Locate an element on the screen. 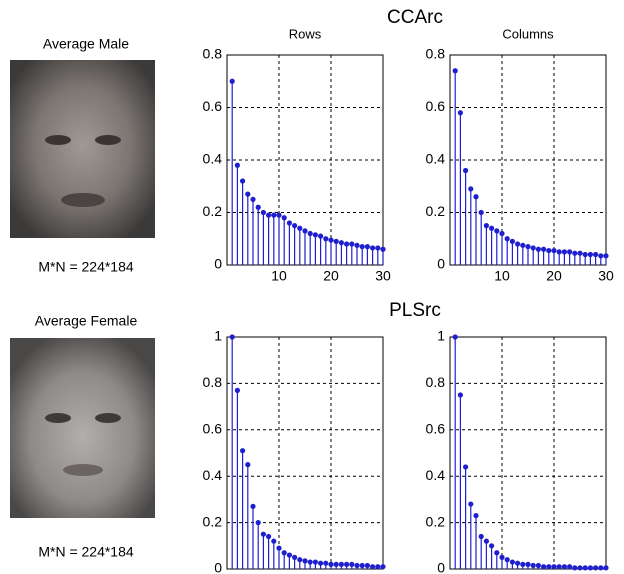 The height and width of the screenshot is (574, 624). y-tick-label: 0.8 is located at coordinates (436, 382).